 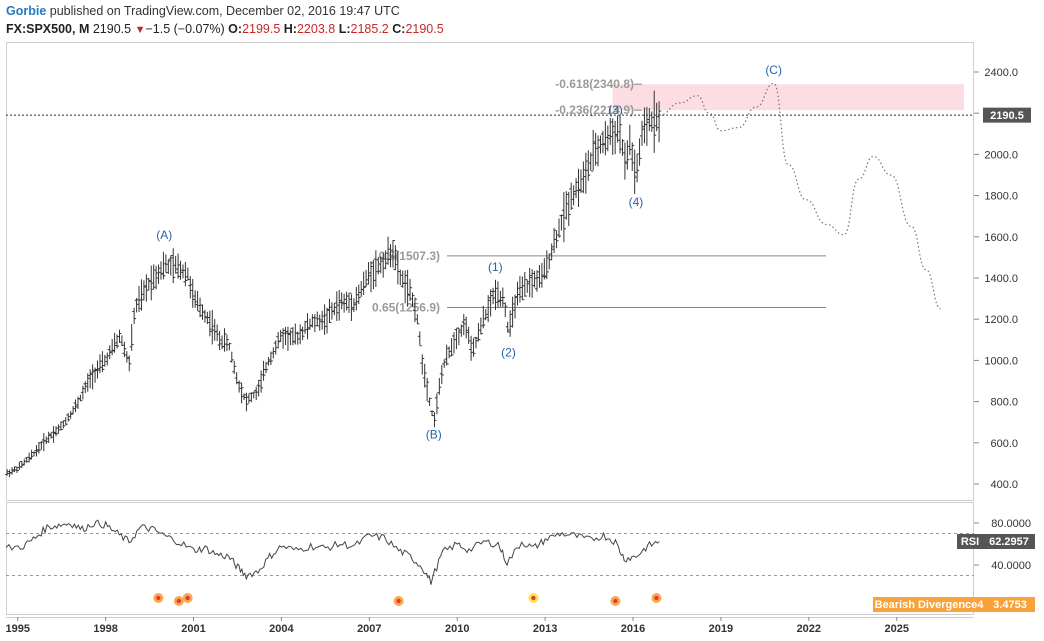 What do you see at coordinates (800, 196) in the screenshot?
I see `projection-path` at bounding box center [800, 196].